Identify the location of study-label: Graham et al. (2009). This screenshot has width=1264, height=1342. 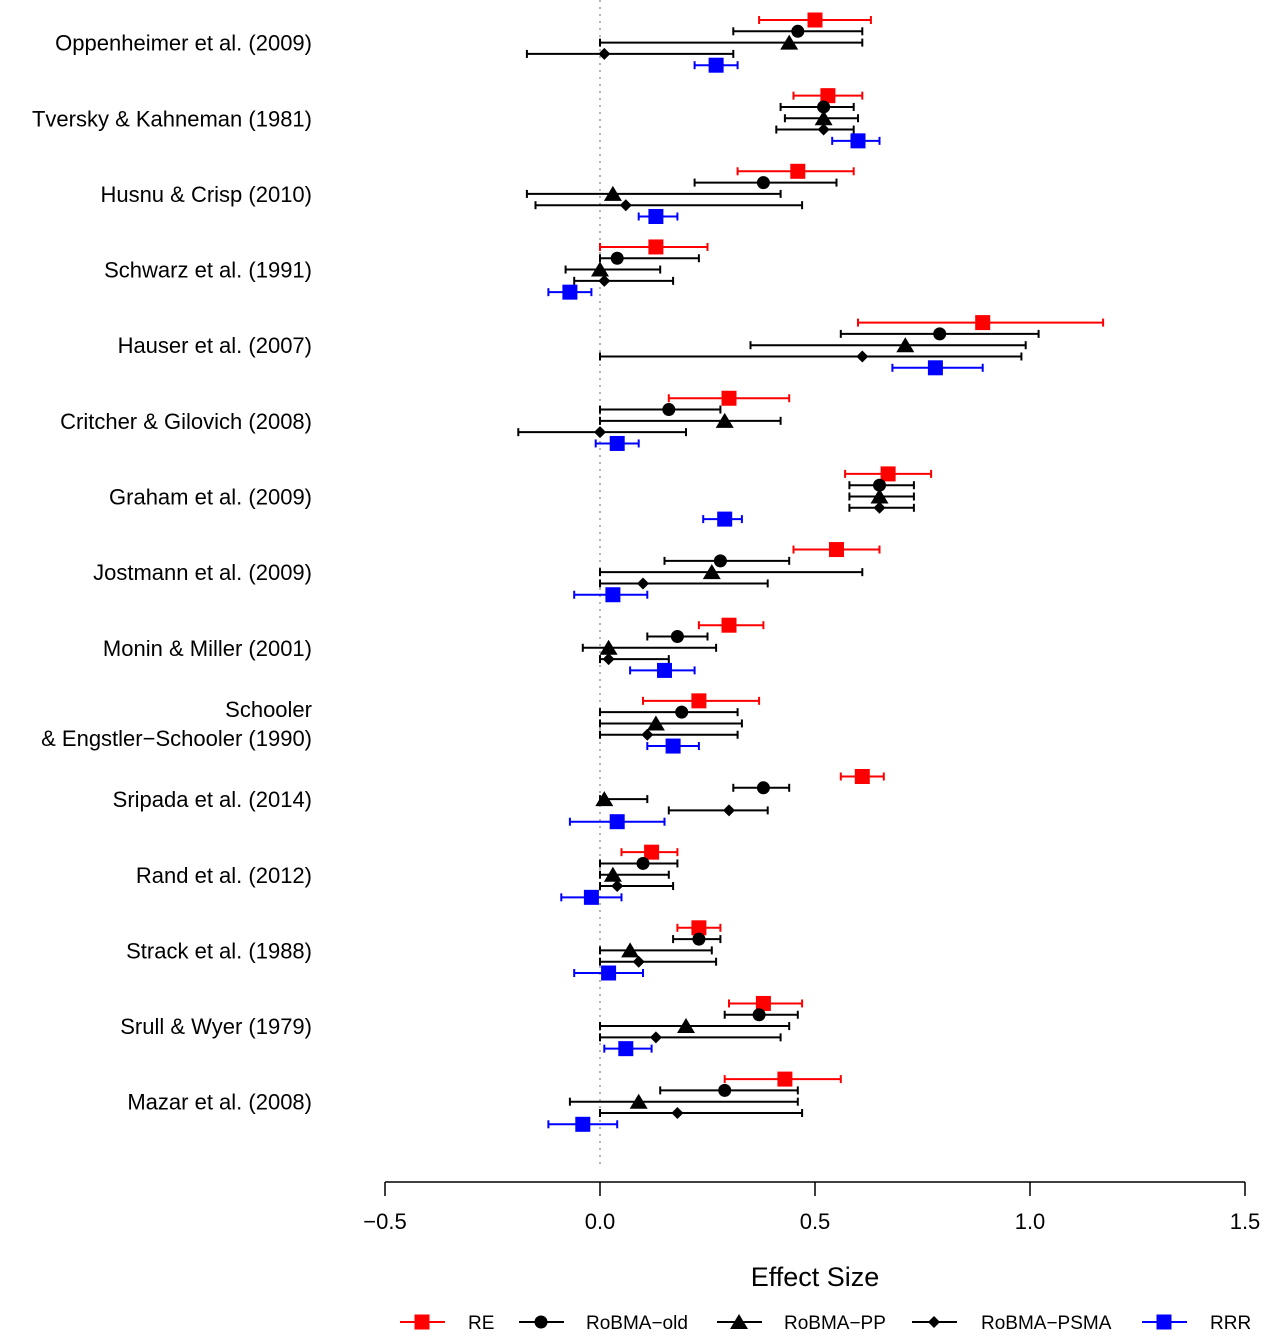
(210, 497).